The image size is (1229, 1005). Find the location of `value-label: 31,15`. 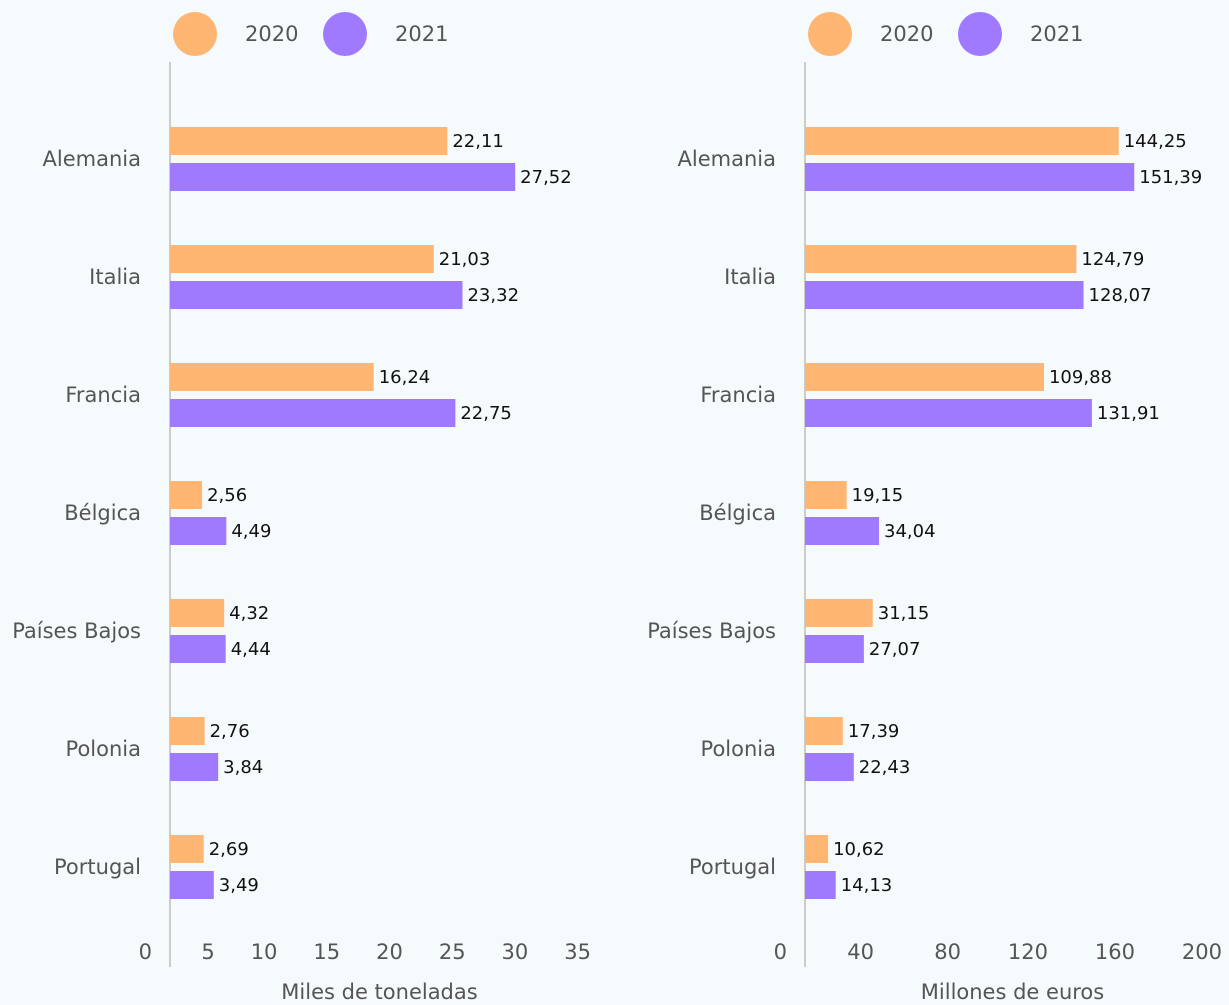

value-label: 31,15 is located at coordinates (904, 613).